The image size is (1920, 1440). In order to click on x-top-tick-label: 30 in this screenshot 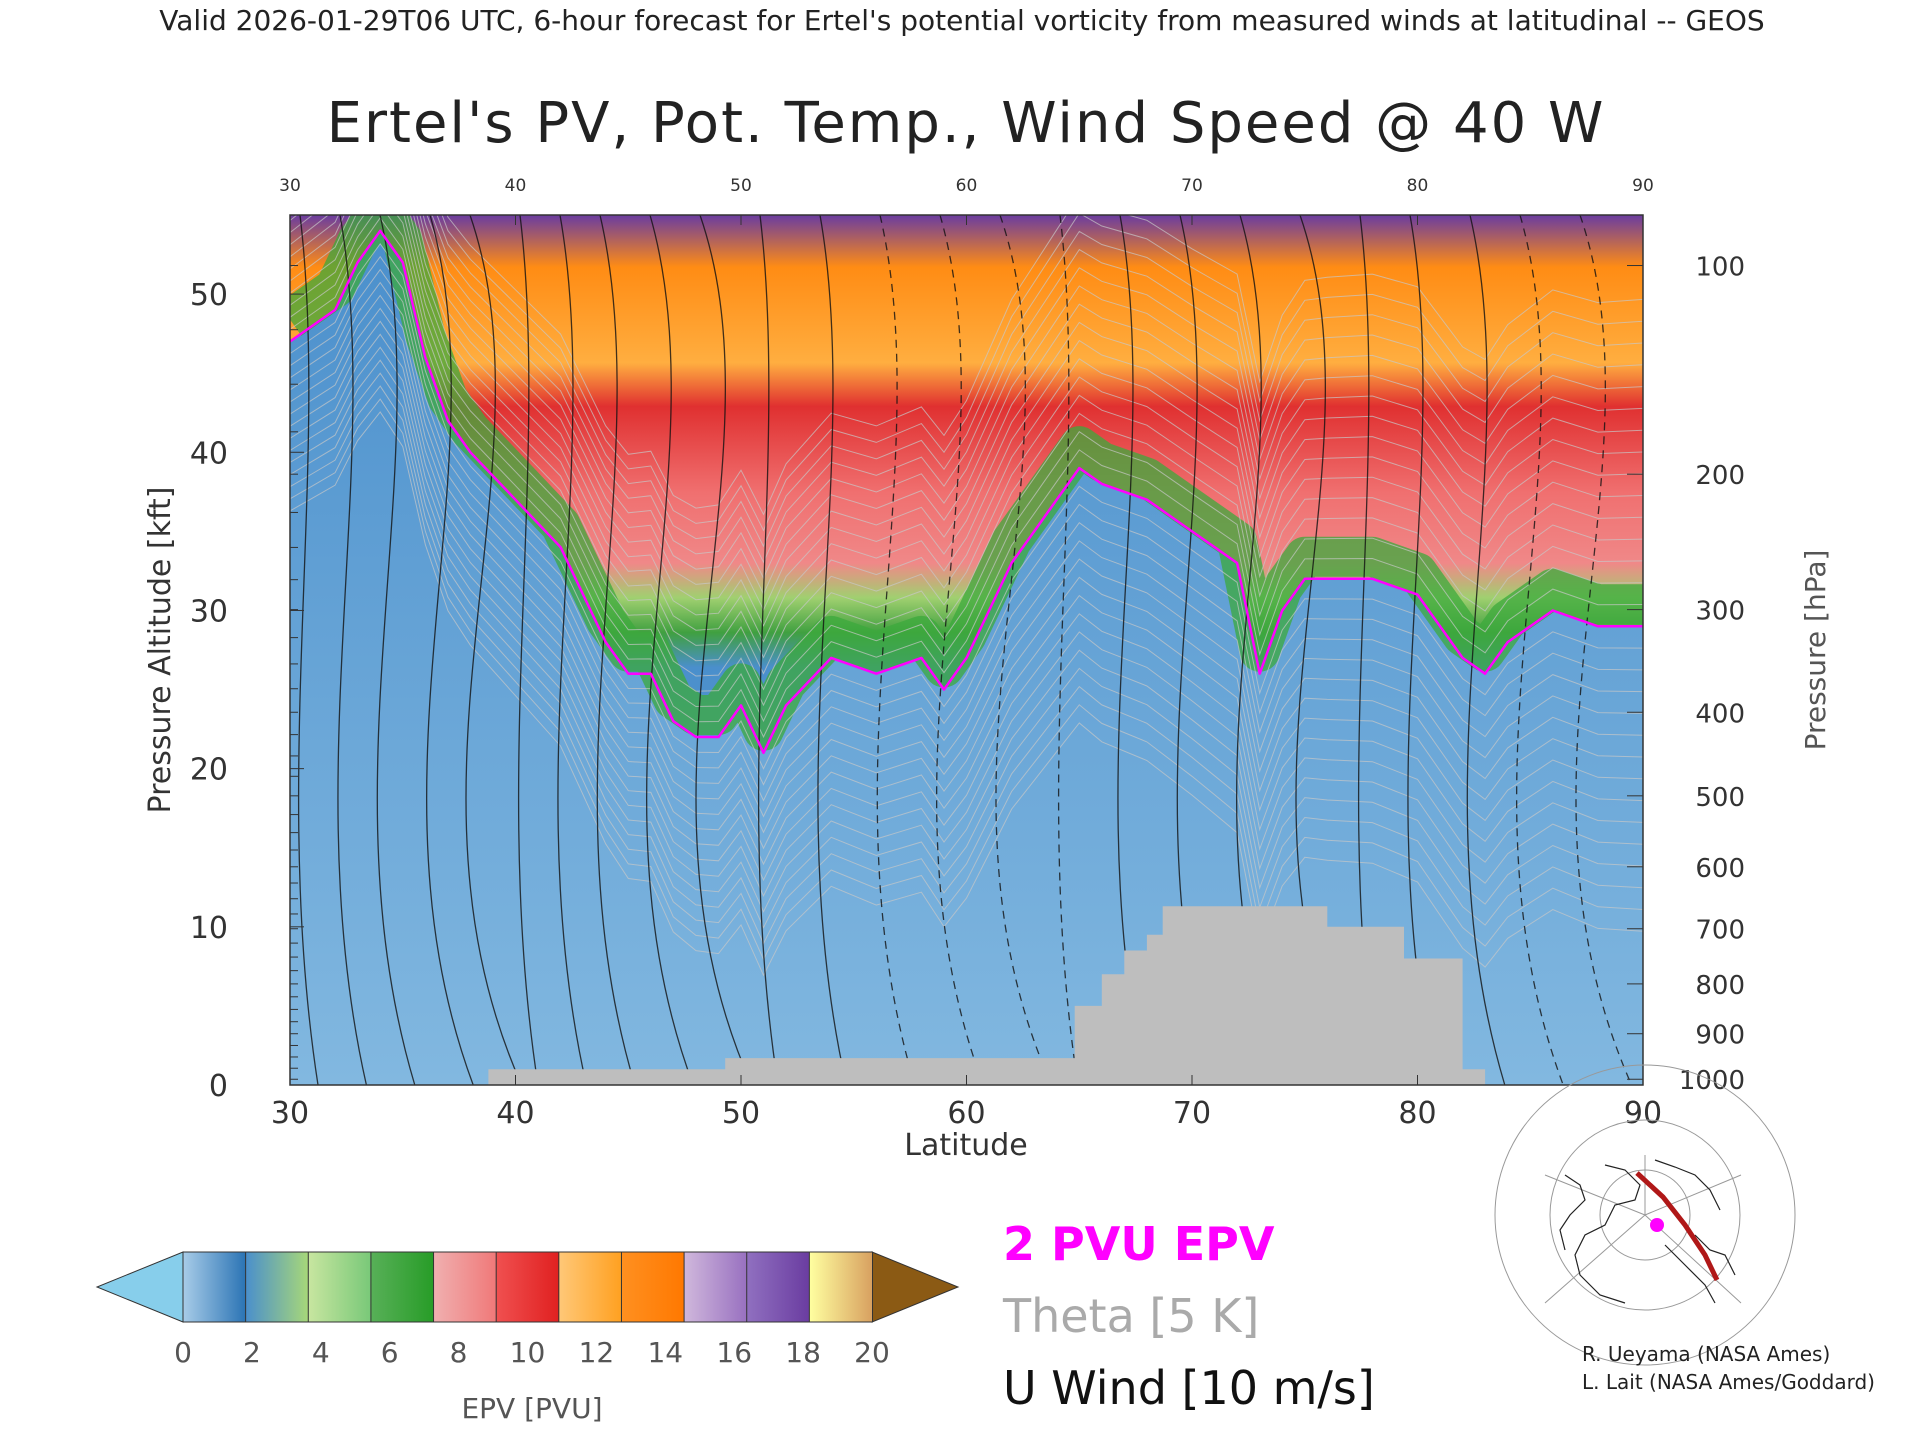, I will do `click(290, 186)`.